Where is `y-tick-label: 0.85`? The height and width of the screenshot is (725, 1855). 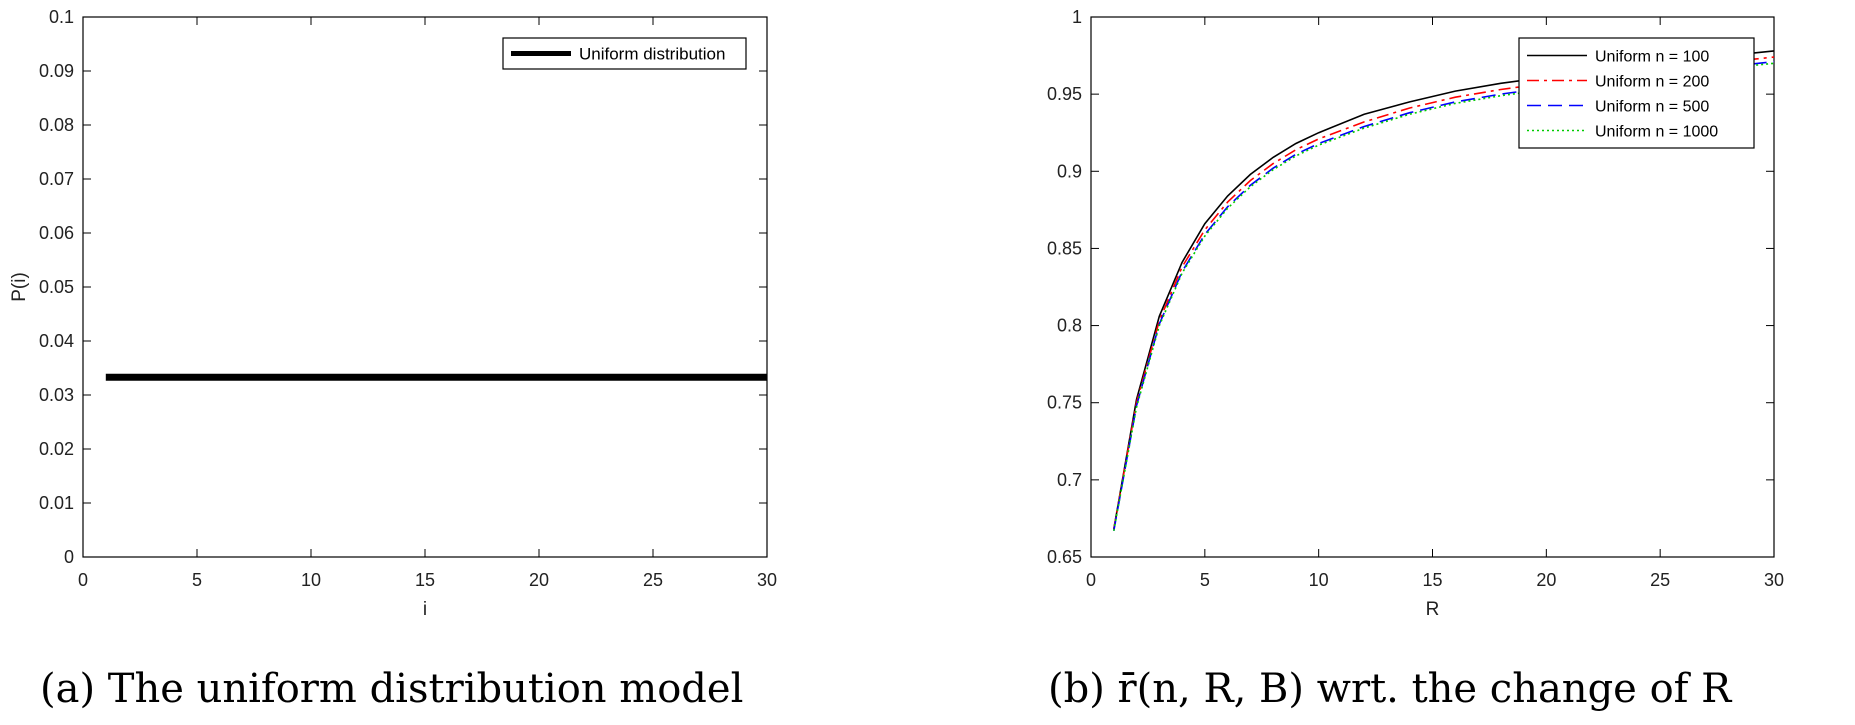
y-tick-label: 0.85 is located at coordinates (1064, 248).